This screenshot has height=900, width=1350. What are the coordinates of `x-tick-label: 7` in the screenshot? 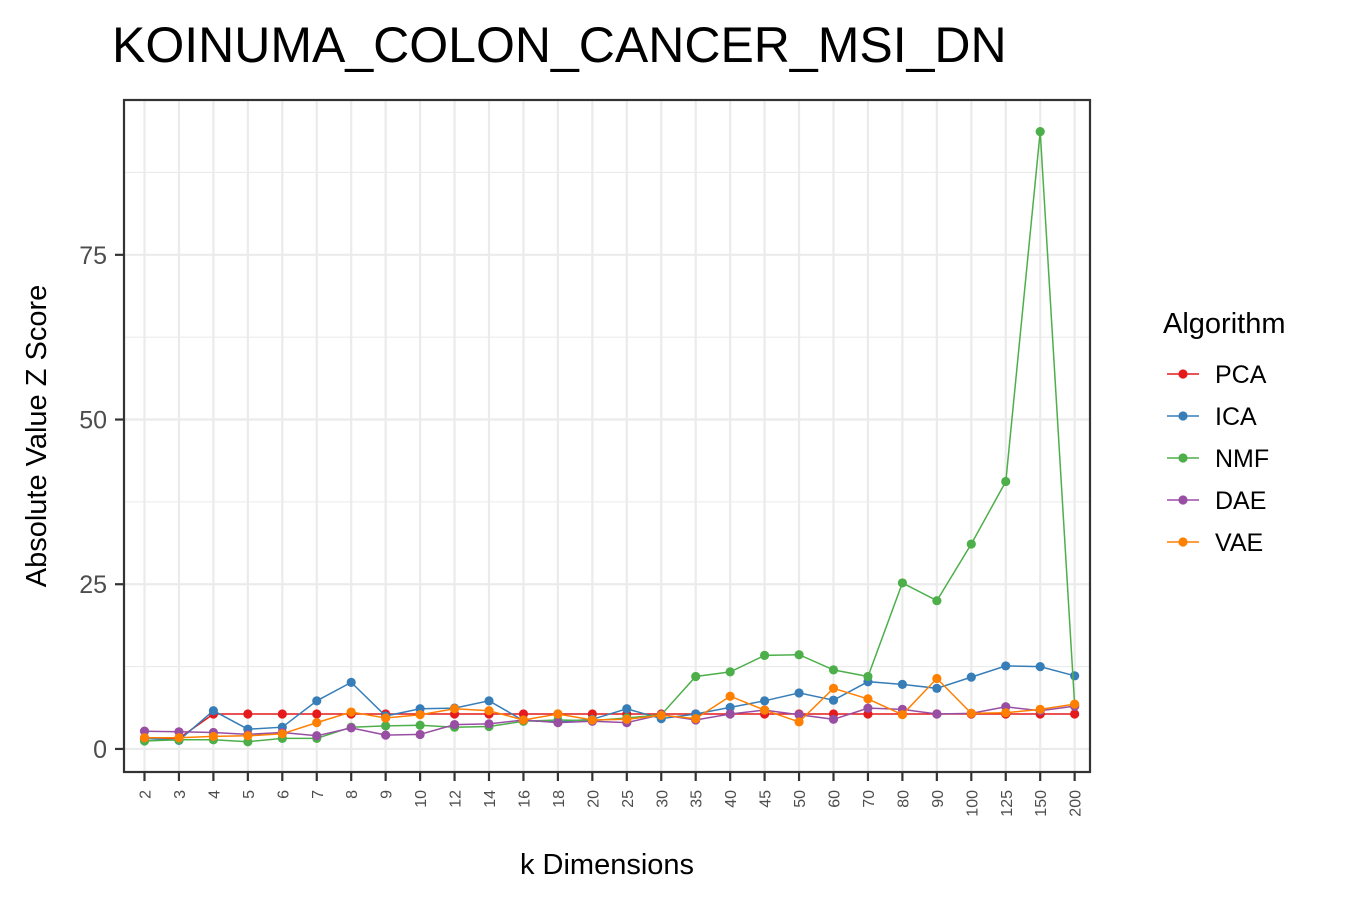 It's located at (318, 794).